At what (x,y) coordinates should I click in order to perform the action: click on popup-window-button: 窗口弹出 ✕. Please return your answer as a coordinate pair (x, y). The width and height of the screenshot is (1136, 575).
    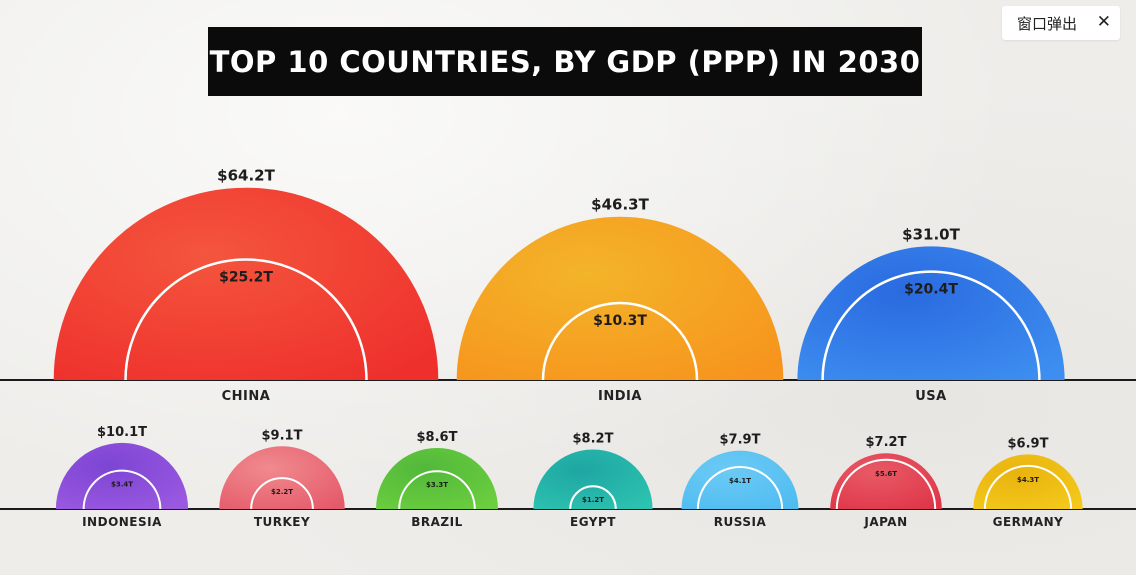
    Looking at the image, I should click on (1061, 23).